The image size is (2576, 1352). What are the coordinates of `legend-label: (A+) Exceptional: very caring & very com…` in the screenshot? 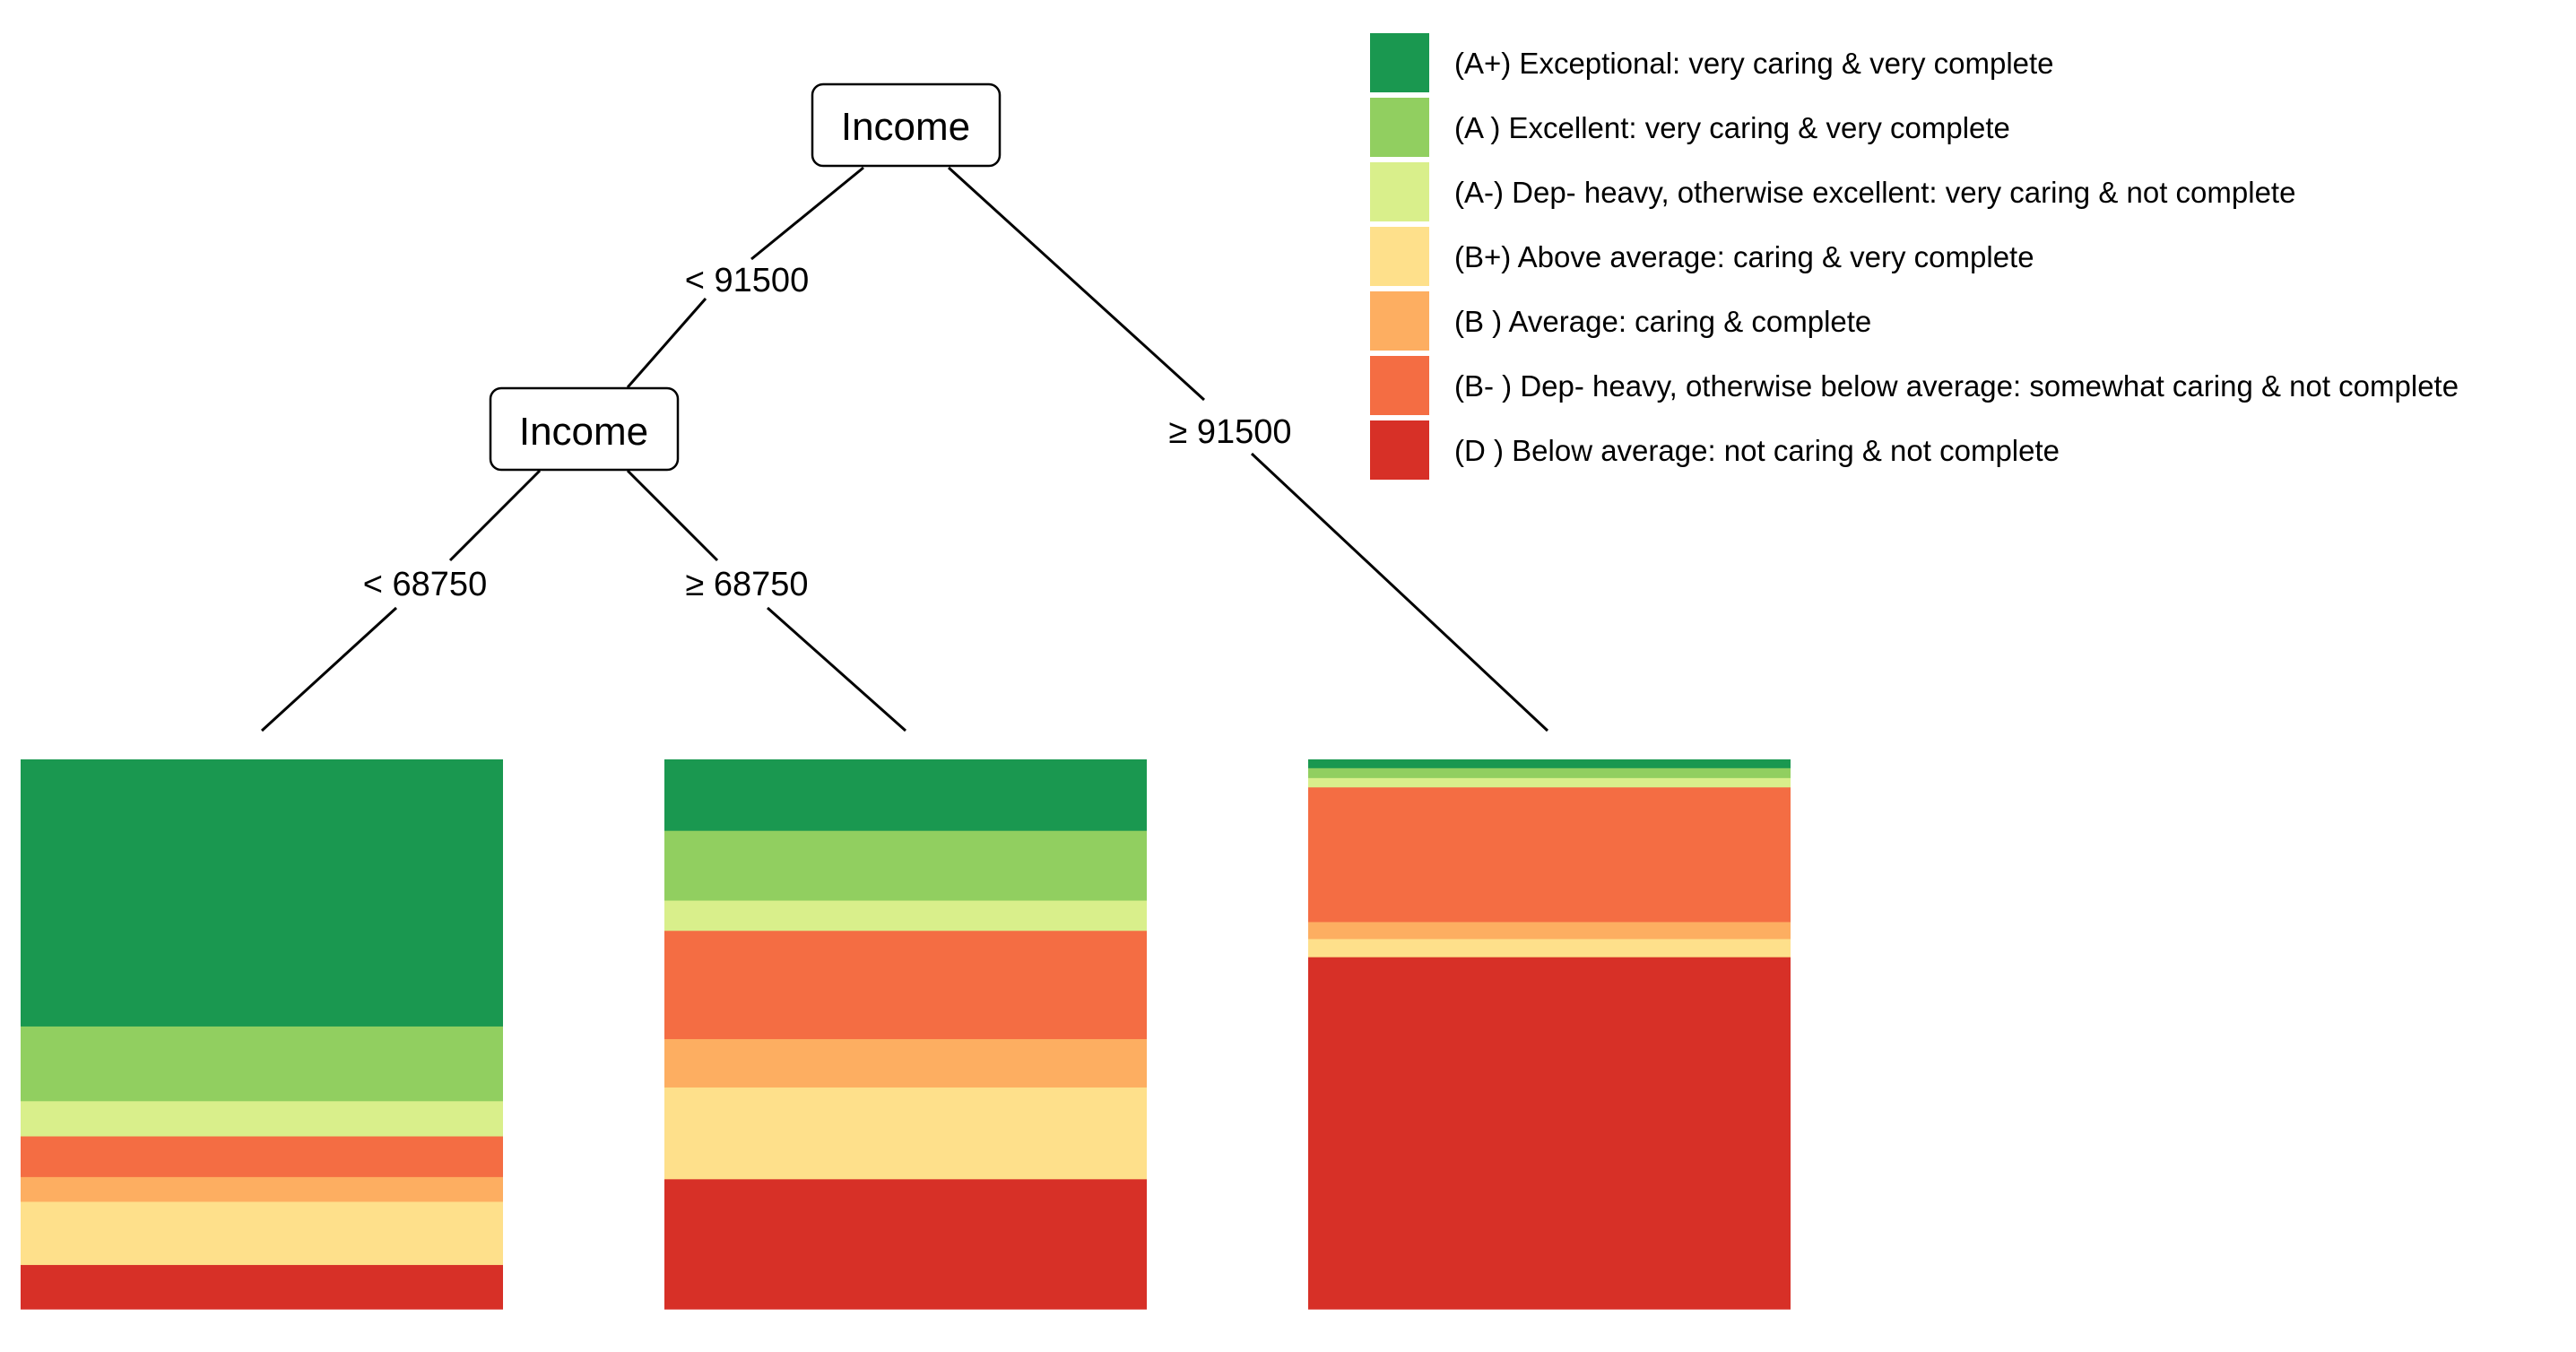 It's located at (1754, 64).